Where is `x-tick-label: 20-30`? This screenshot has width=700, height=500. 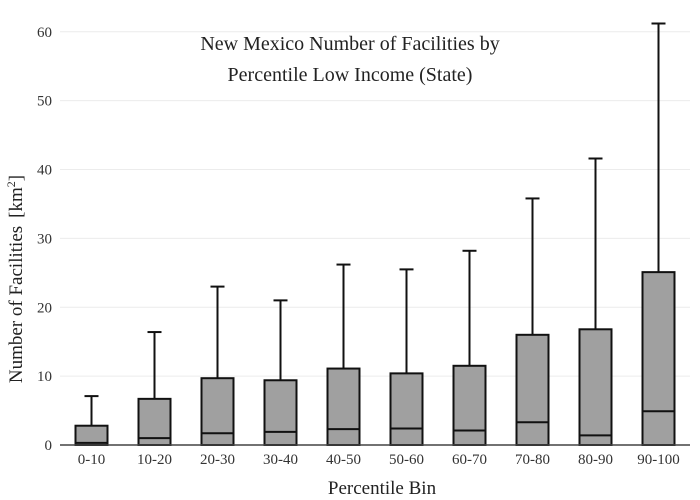
x-tick-label: 20-30 is located at coordinates (217, 460).